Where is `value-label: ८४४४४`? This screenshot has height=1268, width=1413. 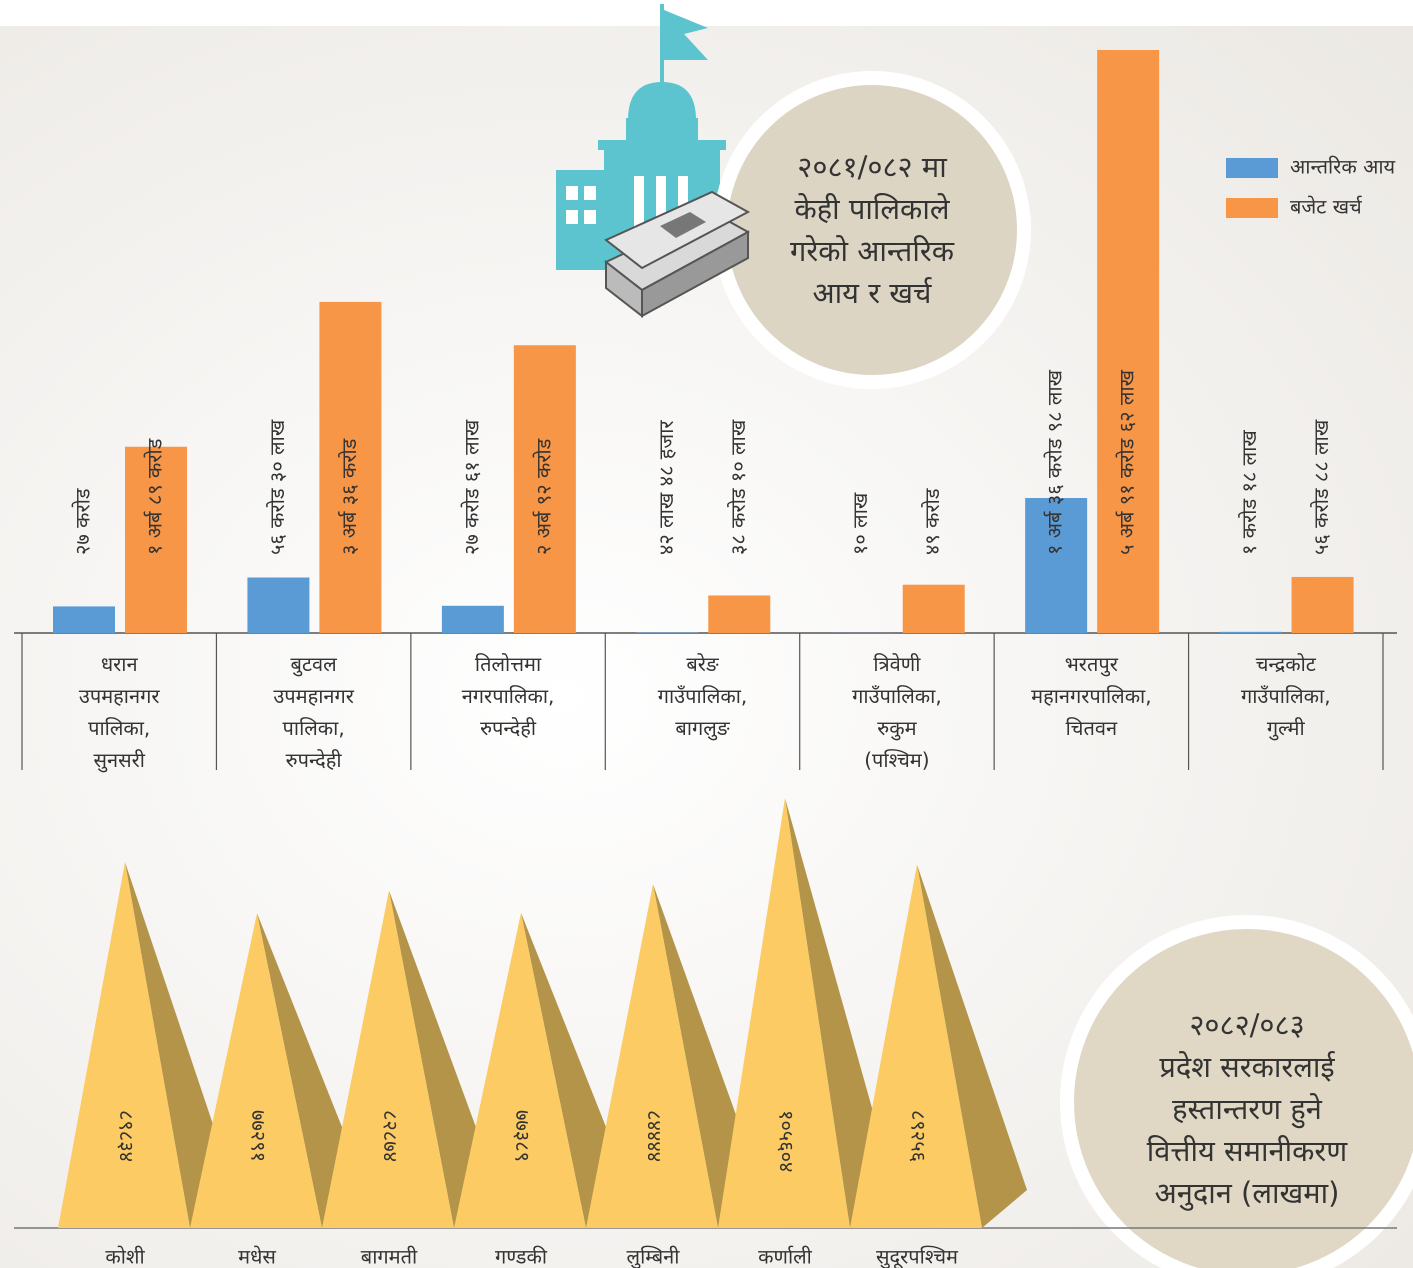 value-label: ८४४४४ is located at coordinates (655, 1136).